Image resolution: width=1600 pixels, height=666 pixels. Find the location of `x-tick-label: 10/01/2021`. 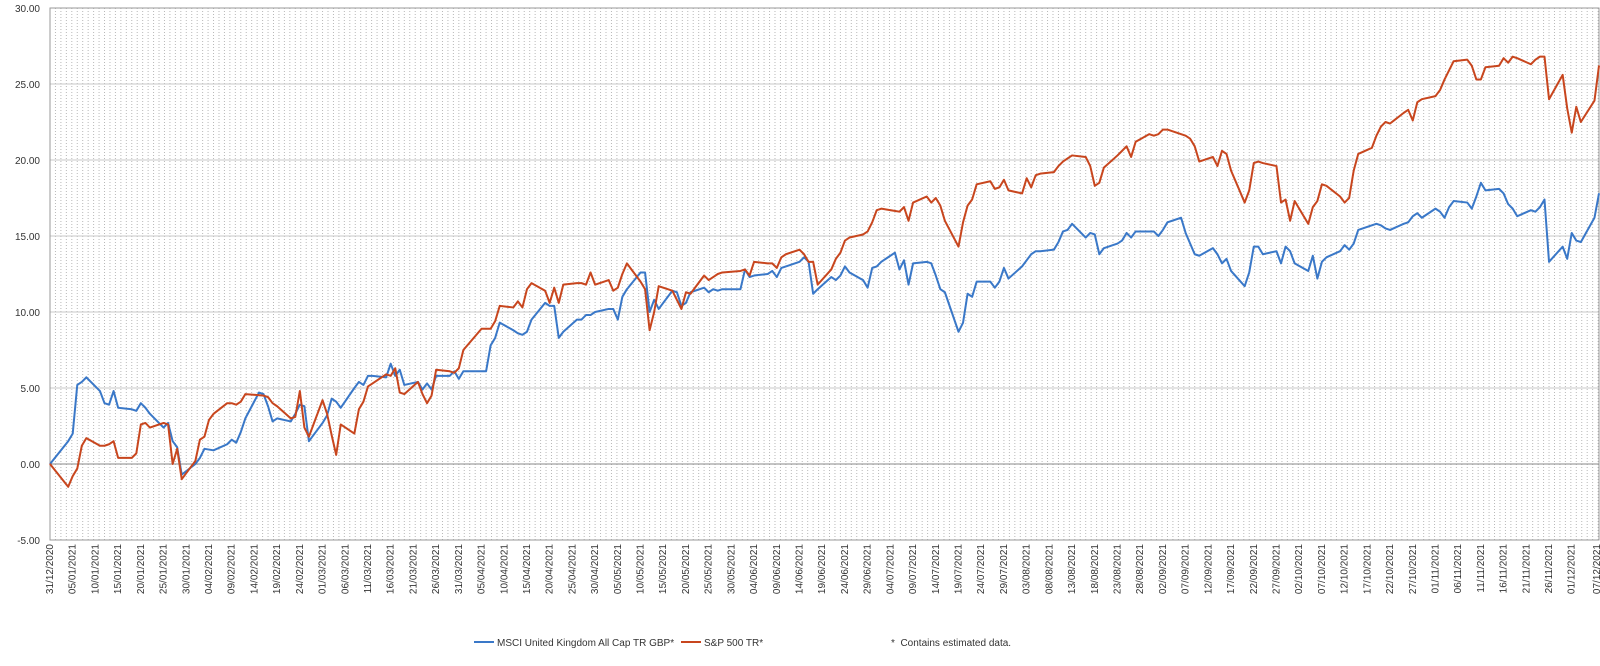

x-tick-label: 10/01/2021 is located at coordinates (95, 569).